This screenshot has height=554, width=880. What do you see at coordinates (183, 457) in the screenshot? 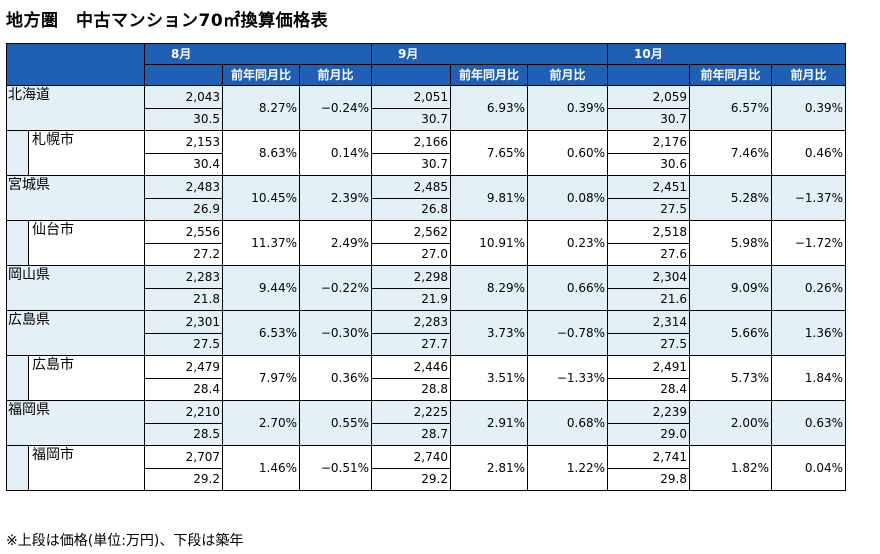
I see `price-cell: 2,707` at bounding box center [183, 457].